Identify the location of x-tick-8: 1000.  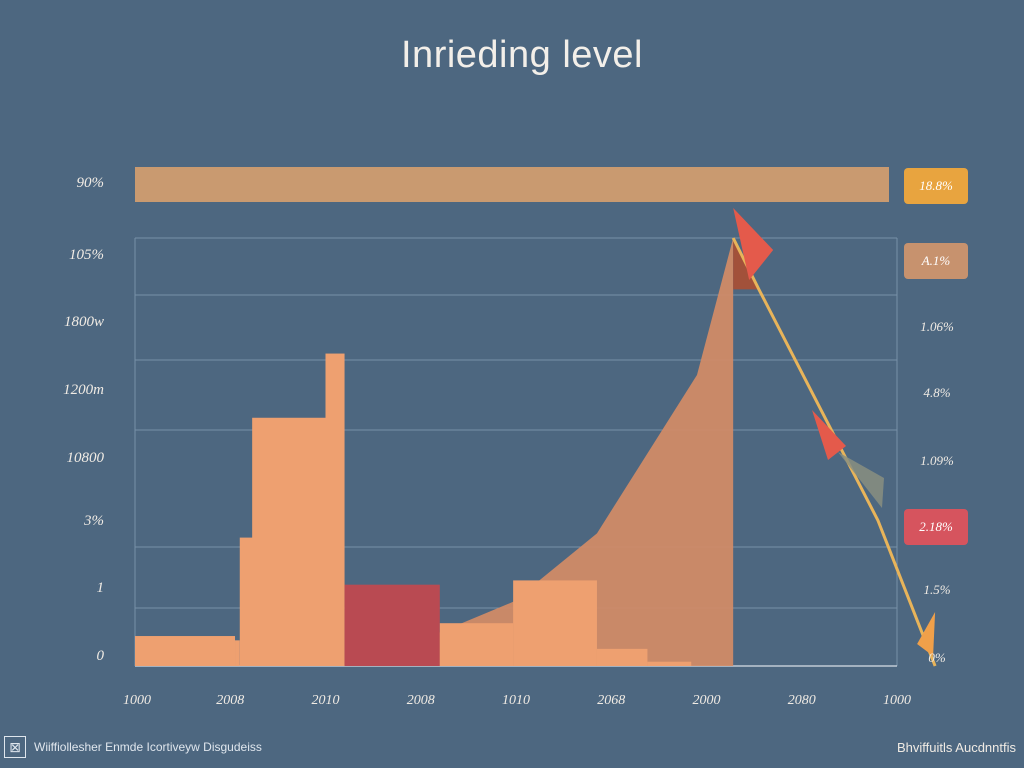
(897, 700).